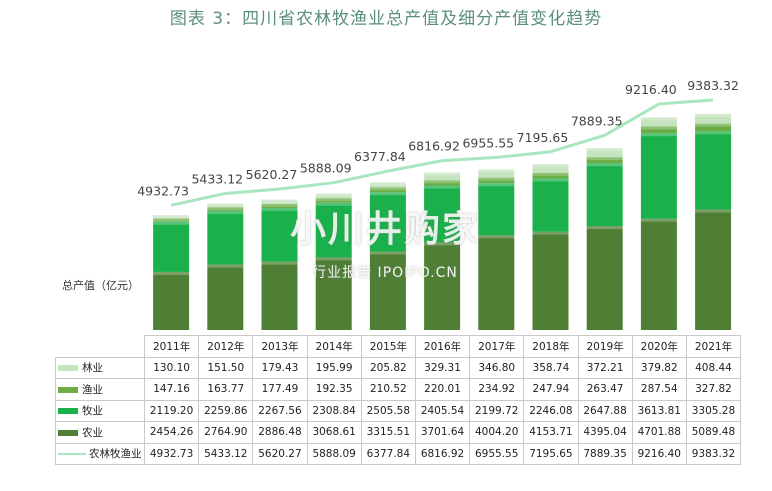 Image resolution: width=772 pixels, height=491 pixels. What do you see at coordinates (334, 367) in the screenshot?
I see `table-cell-forestry-3: 195.99` at bounding box center [334, 367].